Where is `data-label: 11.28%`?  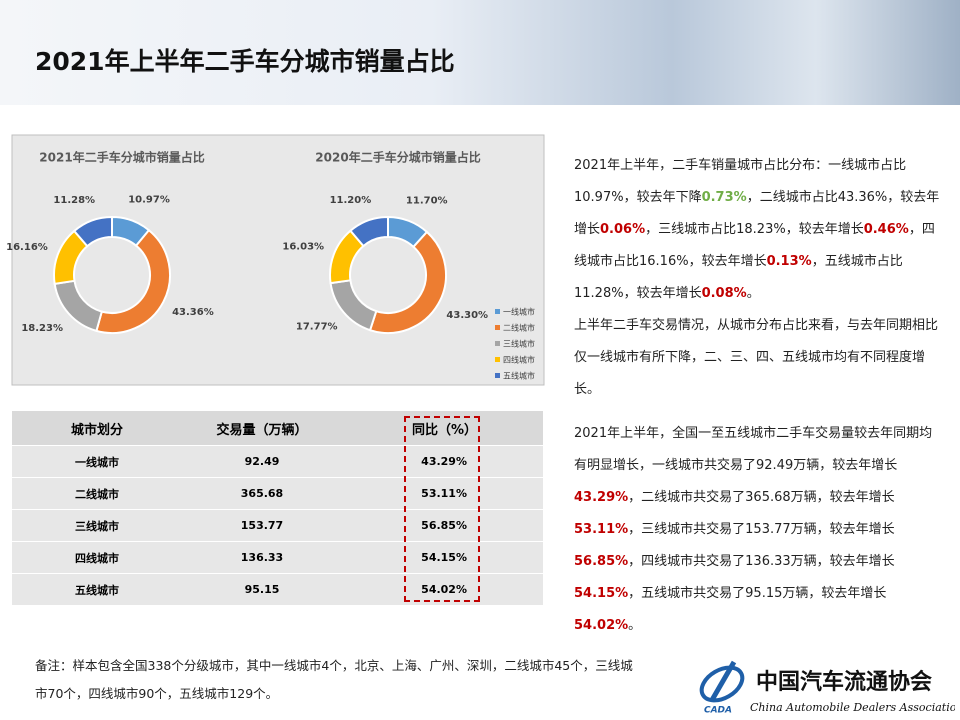 data-label: 11.28% is located at coordinates (74, 200).